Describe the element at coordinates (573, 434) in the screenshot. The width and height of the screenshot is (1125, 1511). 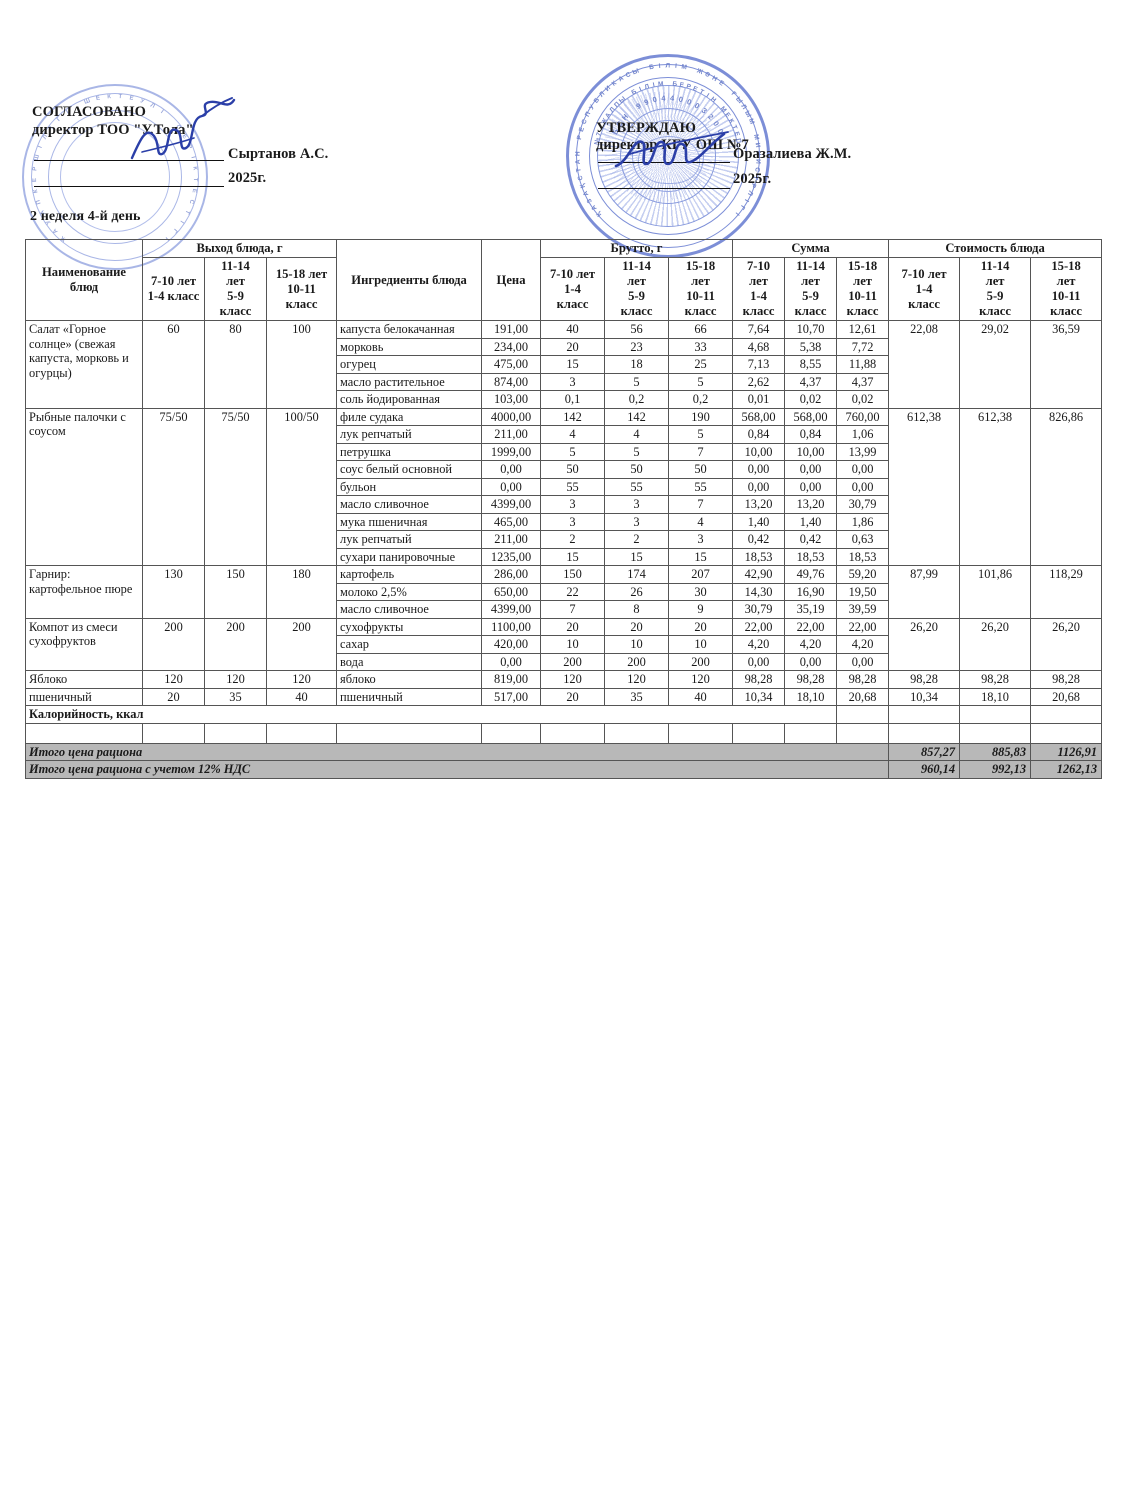
I see `ingredient-brutto-1: 4` at that location.